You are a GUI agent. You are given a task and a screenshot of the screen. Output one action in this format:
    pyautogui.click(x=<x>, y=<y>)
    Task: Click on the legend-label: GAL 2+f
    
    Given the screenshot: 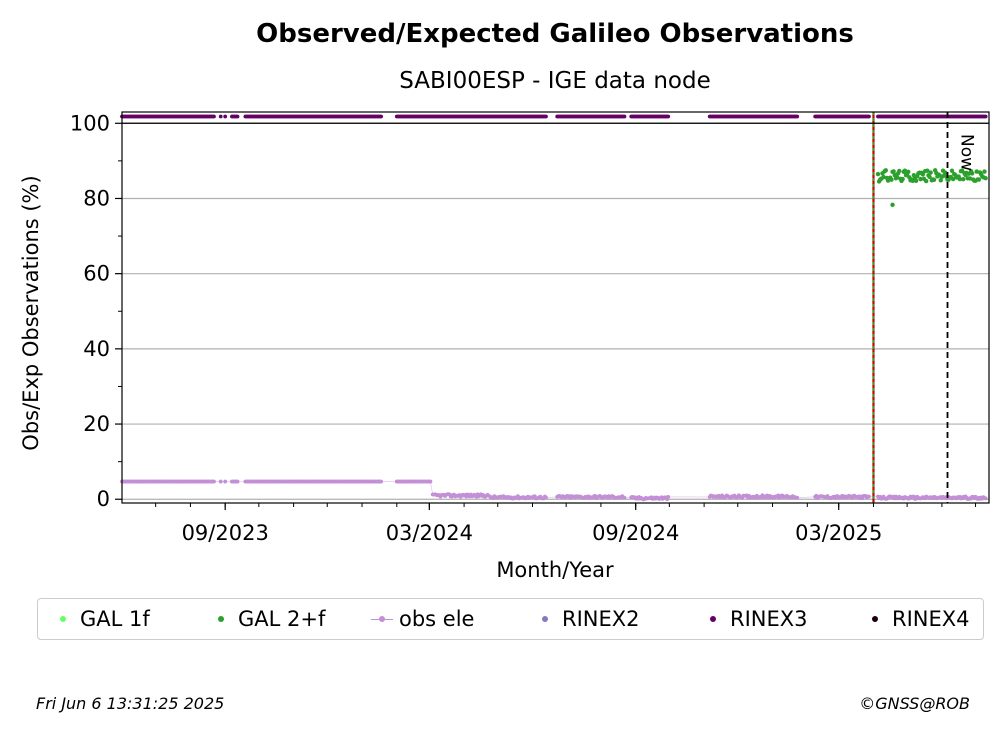 What is the action you would take?
    pyautogui.click(x=282, y=619)
    